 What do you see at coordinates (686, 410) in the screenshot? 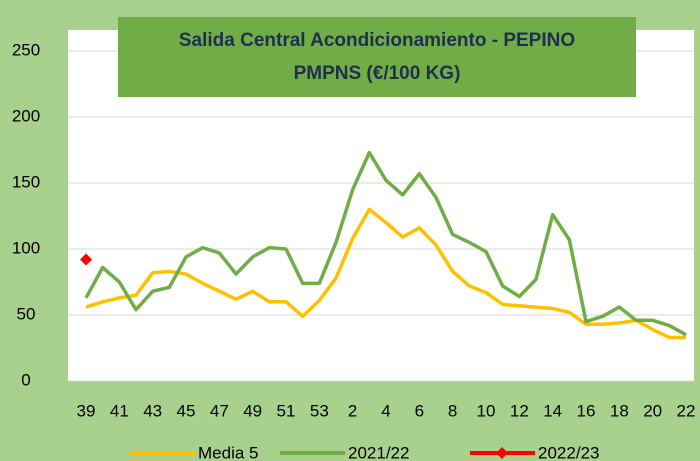
I see `x-tick-label: 22` at bounding box center [686, 410].